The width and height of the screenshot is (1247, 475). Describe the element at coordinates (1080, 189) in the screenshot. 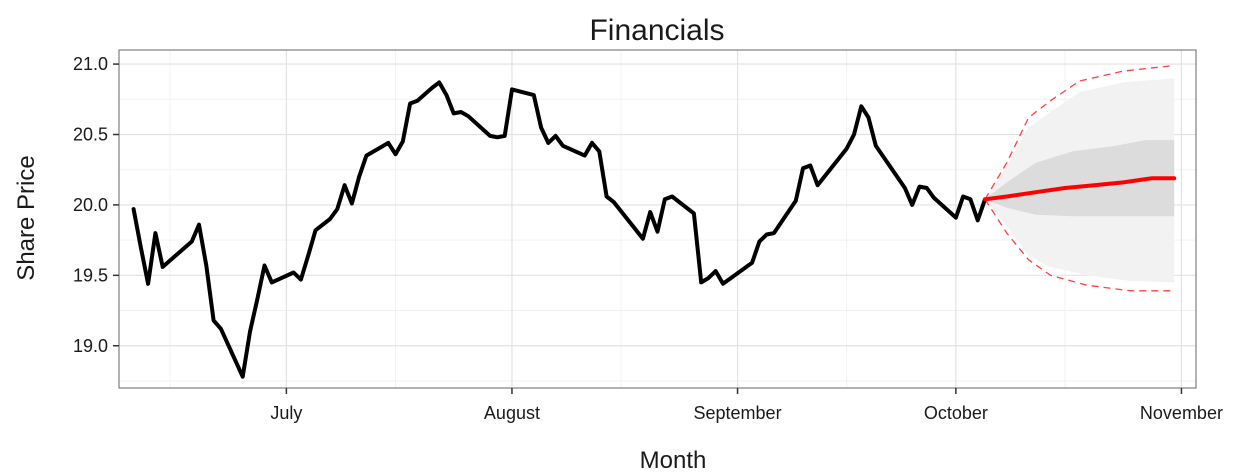

I see `forecast-mean-line` at that location.